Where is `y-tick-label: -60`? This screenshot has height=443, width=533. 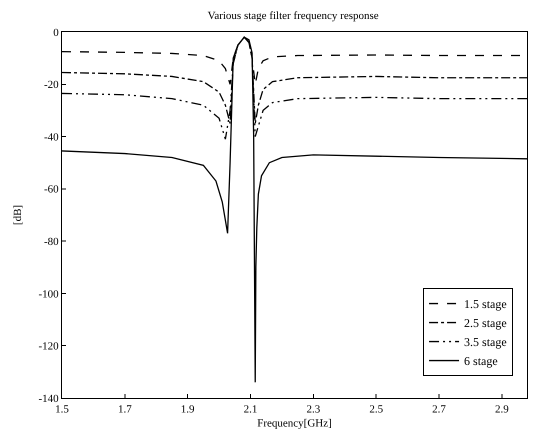 y-tick-label: -60 is located at coordinates (52, 190).